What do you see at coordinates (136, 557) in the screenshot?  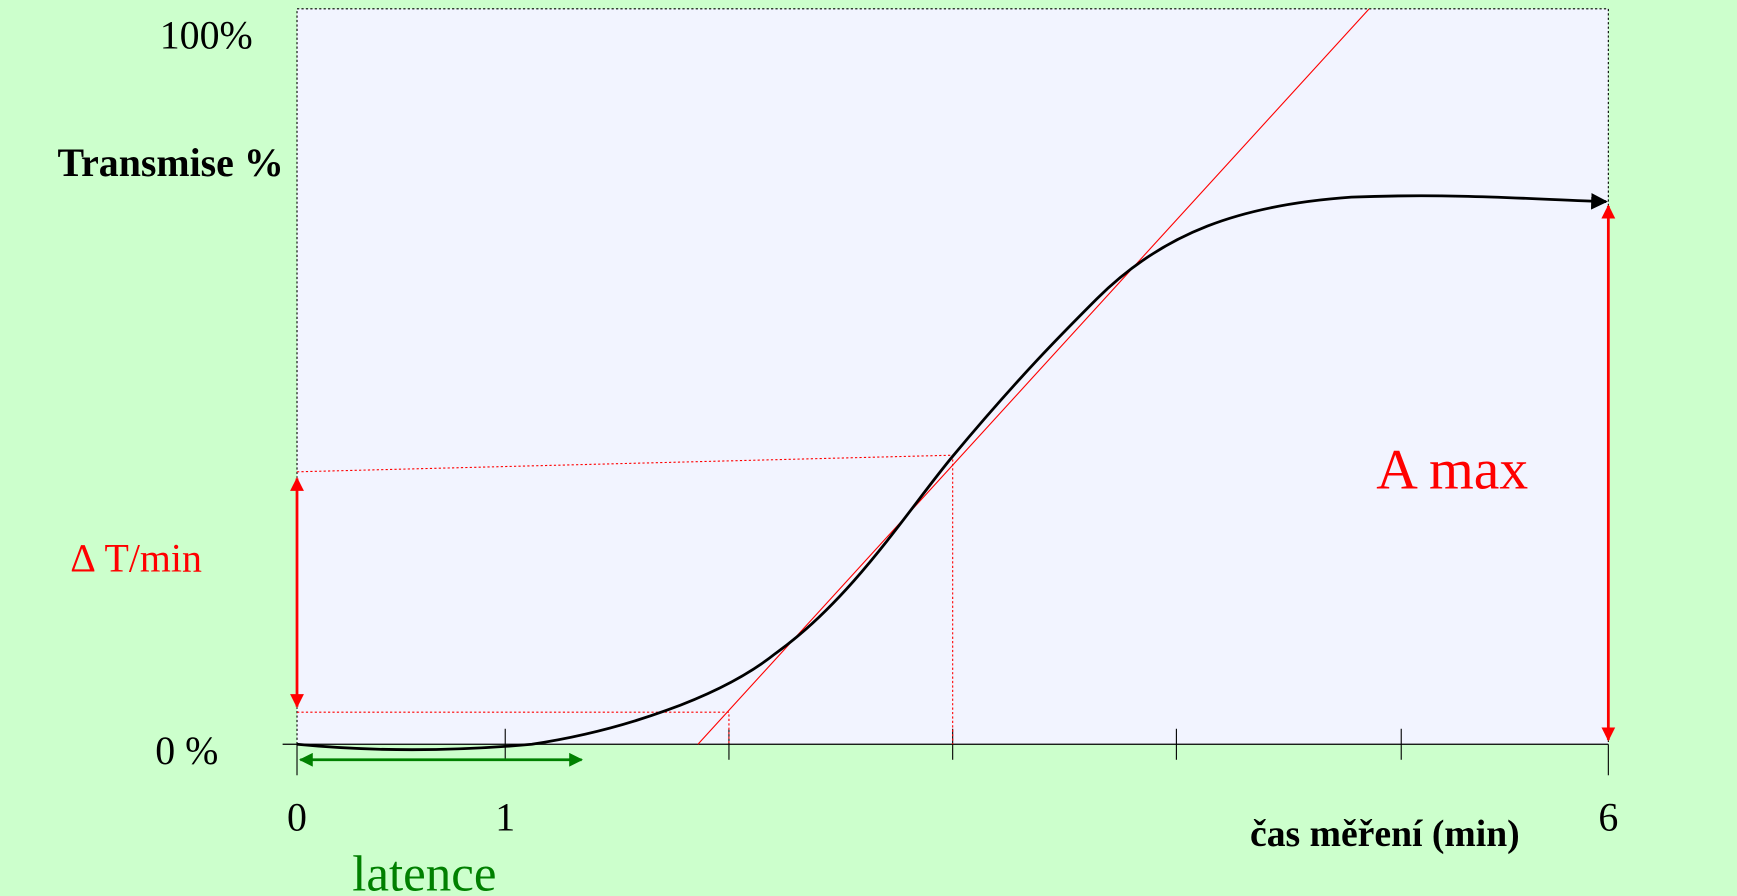 I see `slope-label: ∆ T/min` at bounding box center [136, 557].